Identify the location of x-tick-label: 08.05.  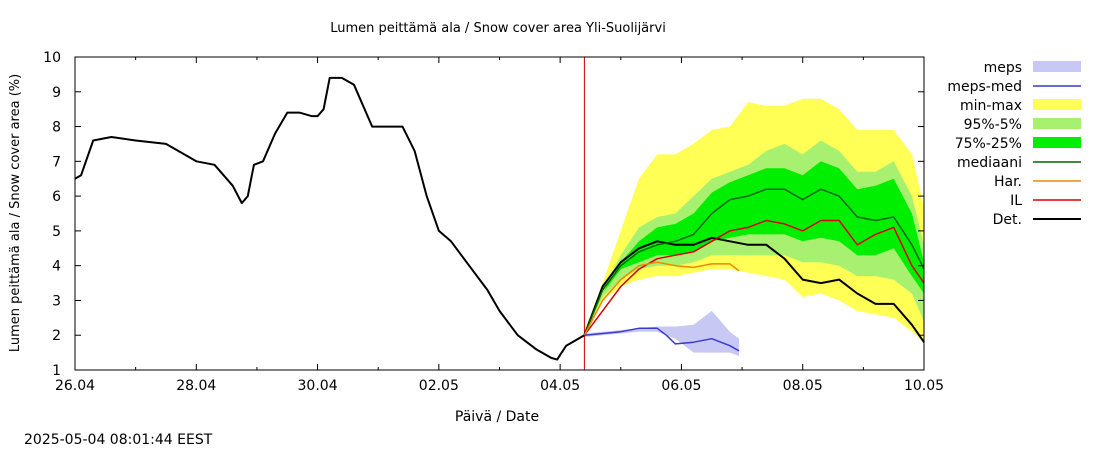
(803, 386).